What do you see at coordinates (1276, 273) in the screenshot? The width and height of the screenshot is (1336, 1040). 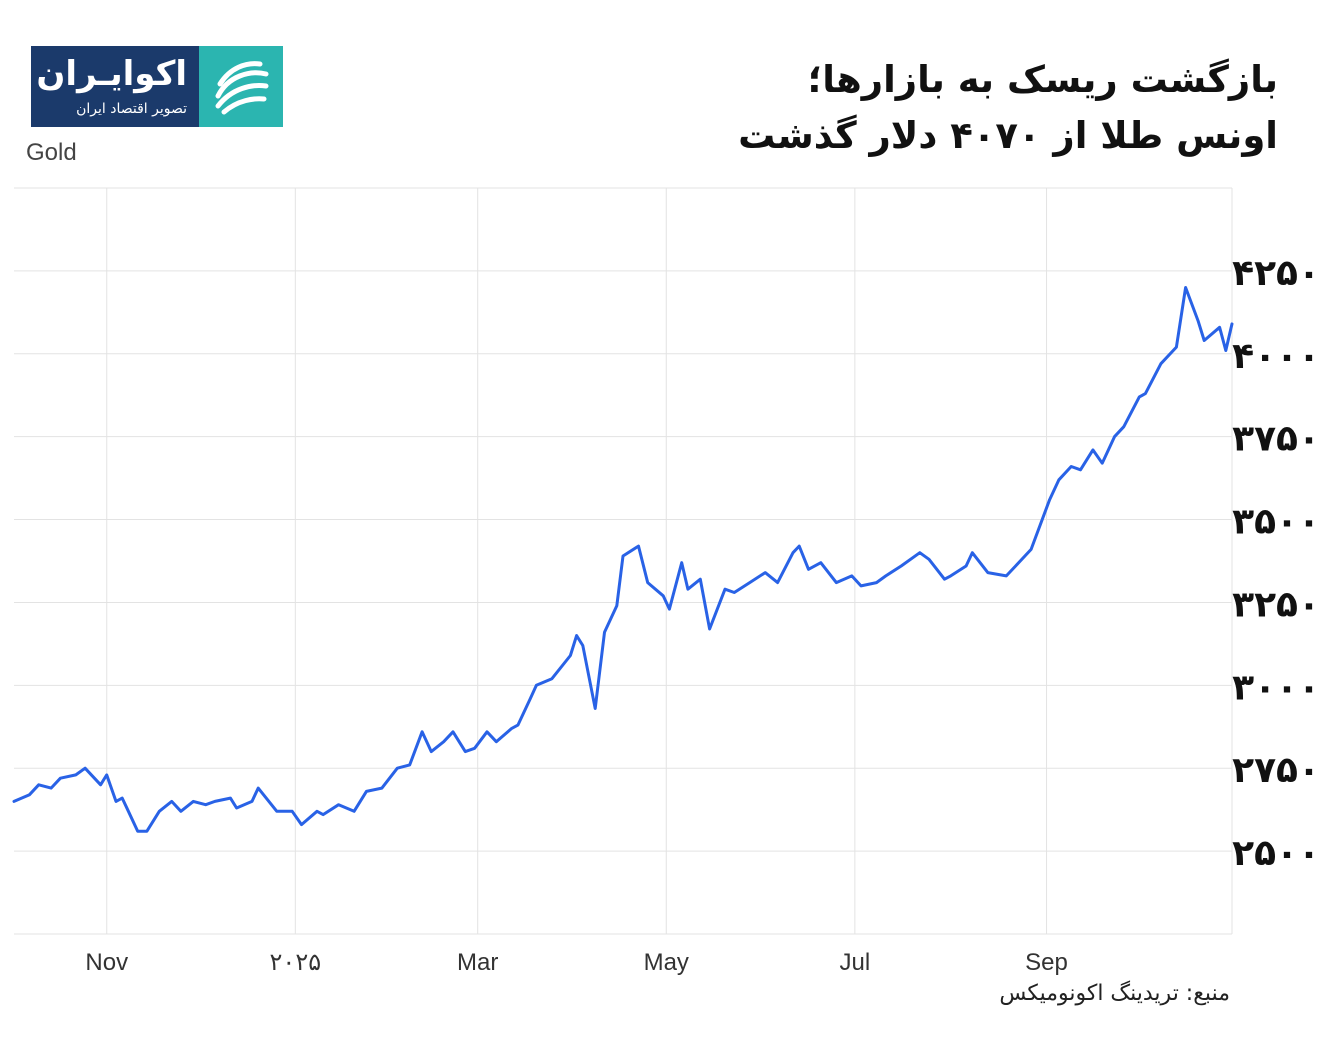 I see `y-tick-label: ۴۲۵۰` at bounding box center [1276, 273].